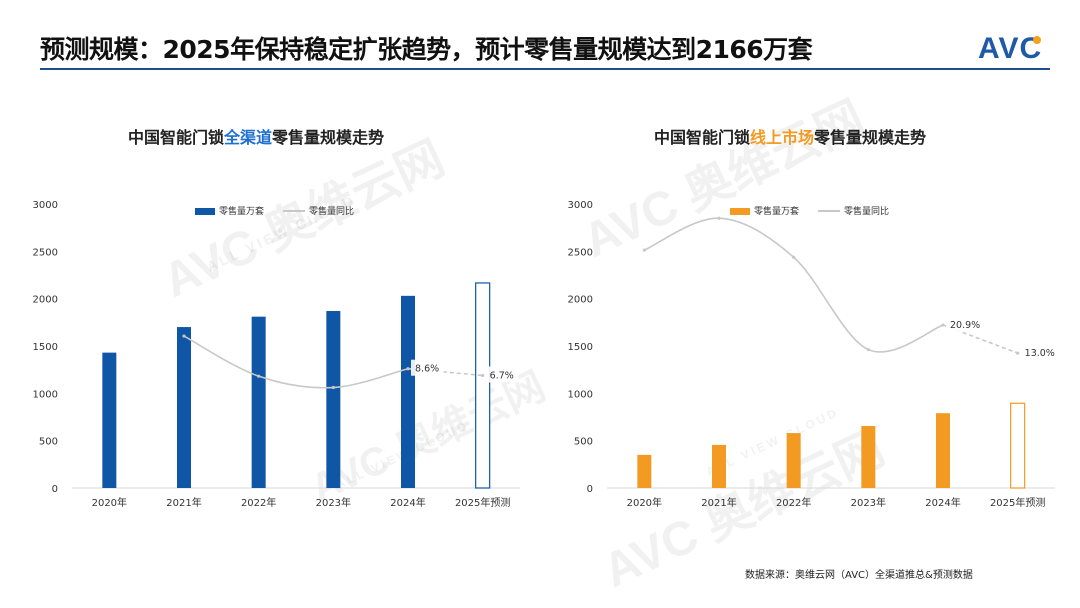 The width and height of the screenshot is (1080, 608). What do you see at coordinates (859, 575) in the screenshot?
I see `data-source-note: 数据来源：奥维云网（AVC）全渠道推总&预测数据` at bounding box center [859, 575].